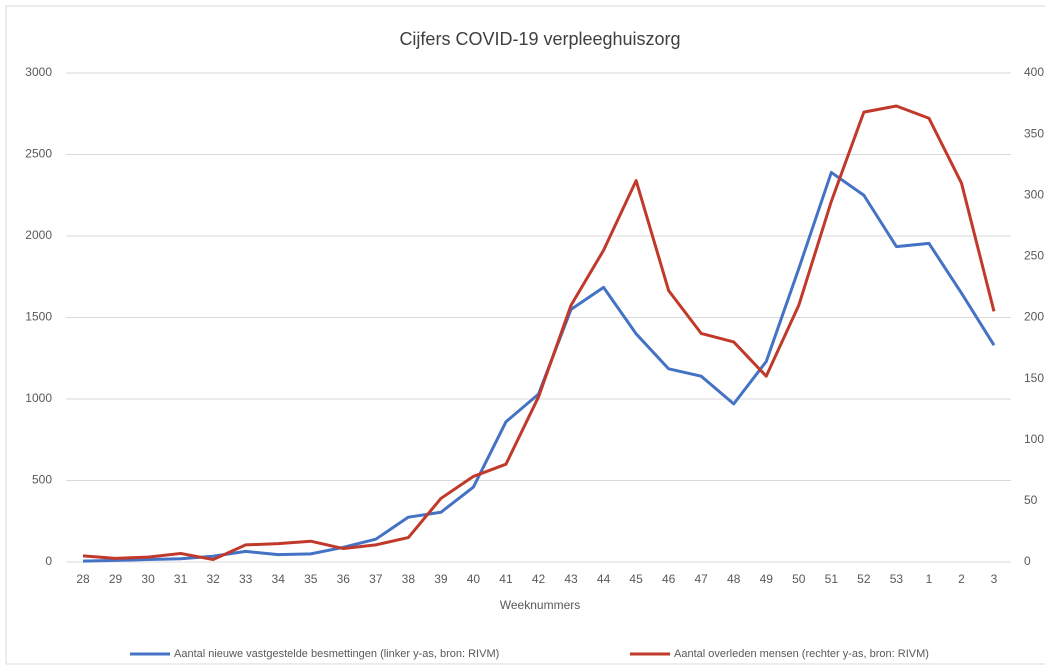  I want to click on x-tick-label: 35, so click(311, 579).